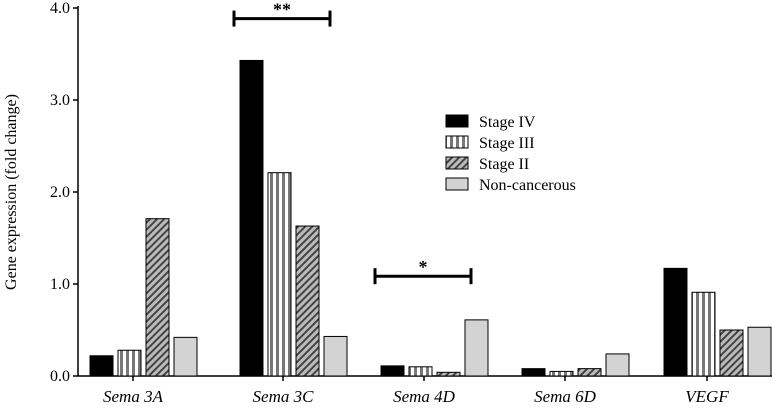 This screenshot has width=773, height=415. Describe the element at coordinates (60, 100) in the screenshot. I see `y-tick-label: 3.0` at that location.